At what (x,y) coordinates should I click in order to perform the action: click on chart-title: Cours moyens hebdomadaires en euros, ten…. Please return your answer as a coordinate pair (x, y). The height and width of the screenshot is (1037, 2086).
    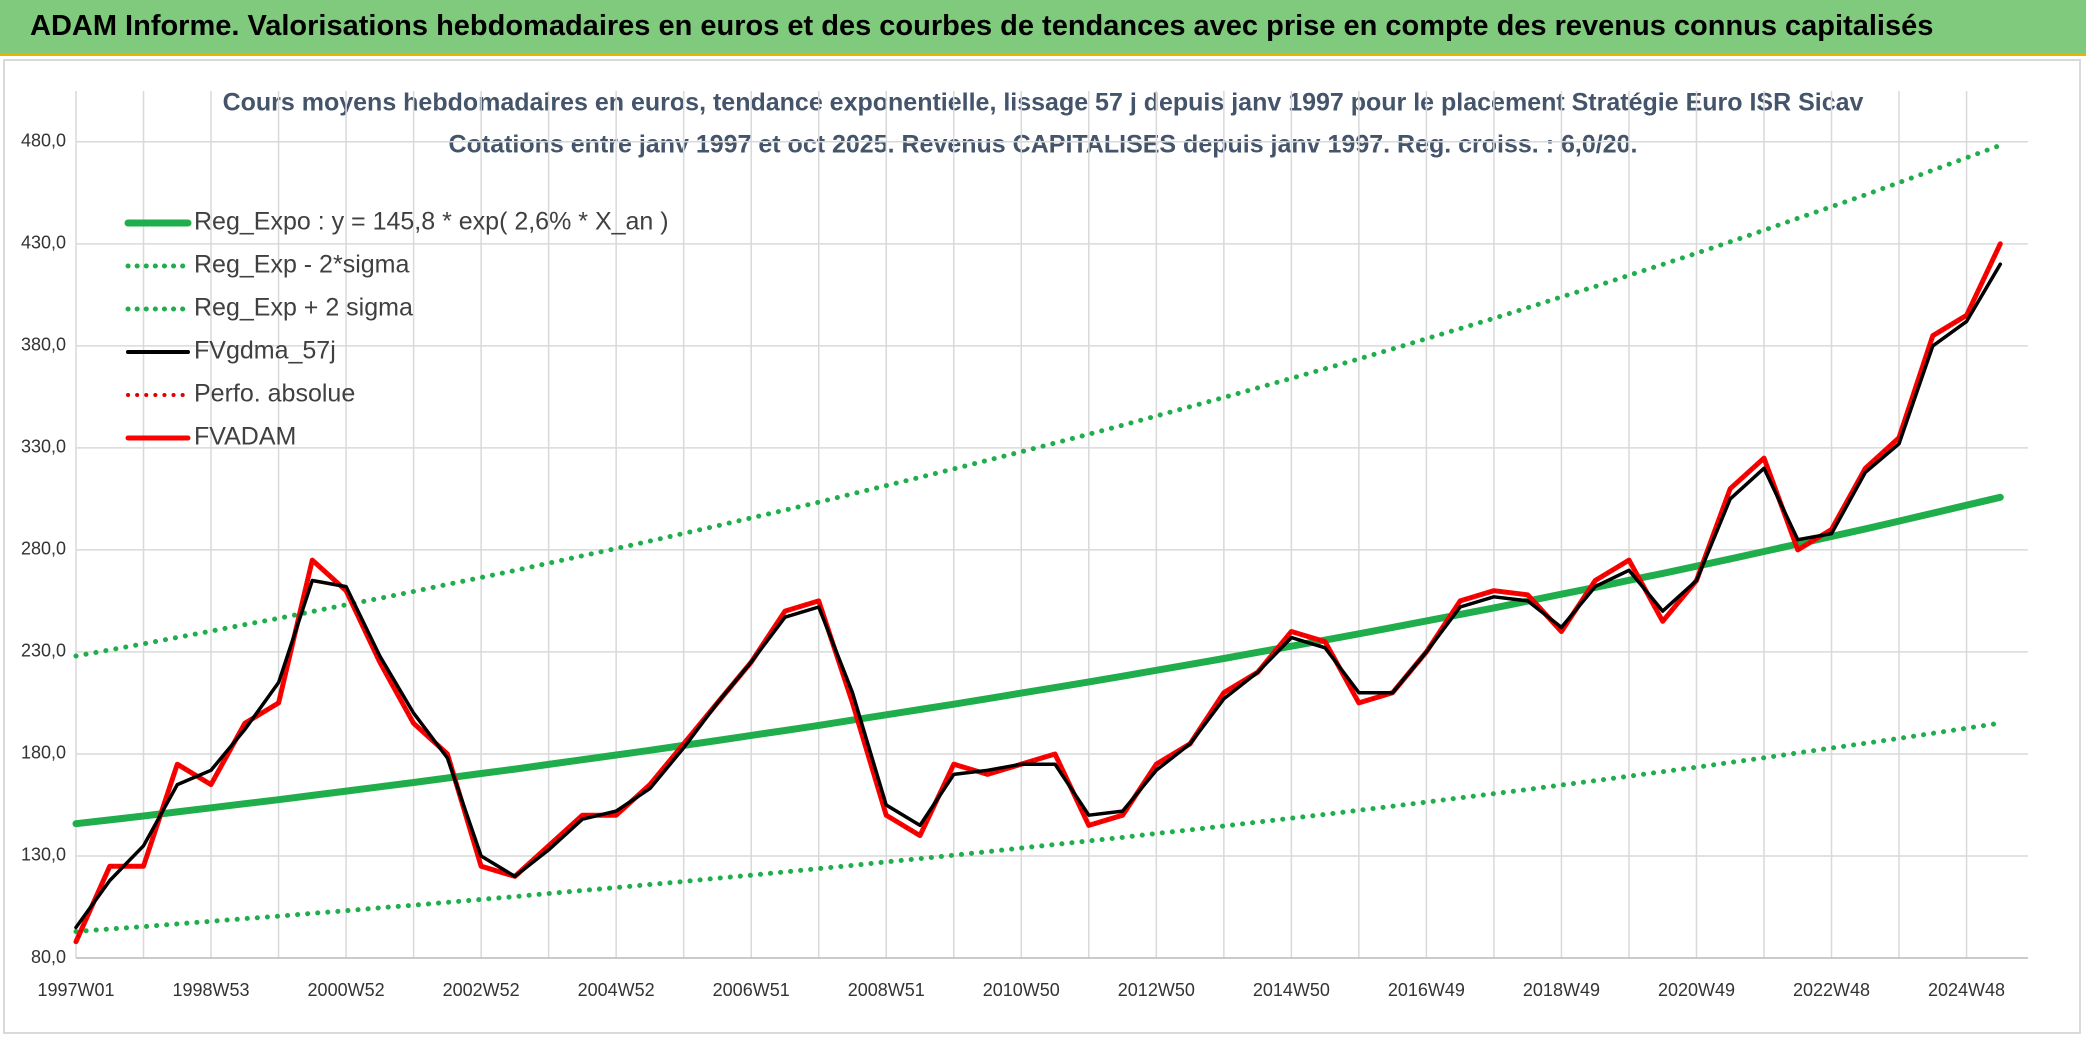
    Looking at the image, I should click on (1043, 103).